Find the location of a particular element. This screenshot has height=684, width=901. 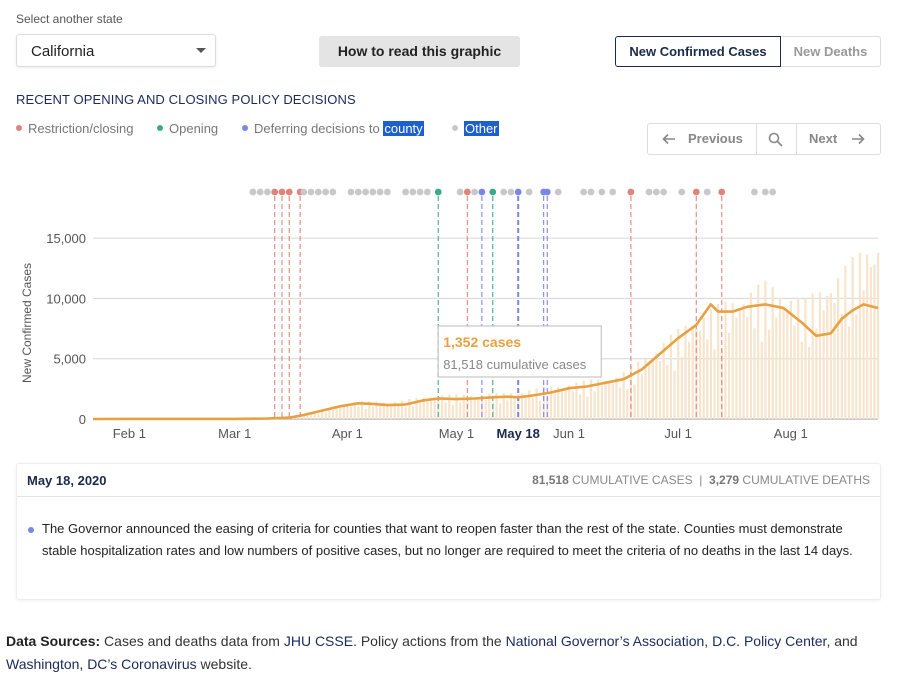

dc-coronavirus-link: Washington, DC’s Coronavirus is located at coordinates (101, 664).